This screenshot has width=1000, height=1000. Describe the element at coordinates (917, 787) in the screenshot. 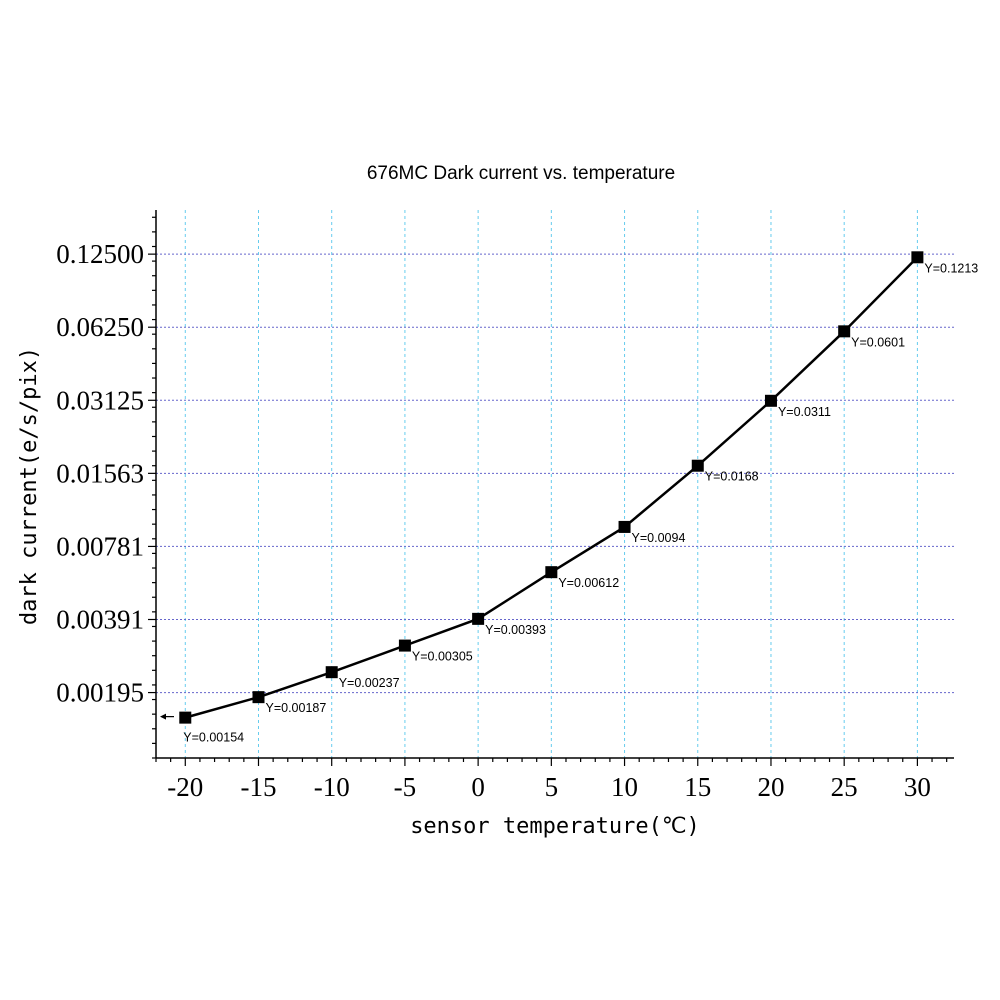

I see `x-tick-label: 30` at that location.